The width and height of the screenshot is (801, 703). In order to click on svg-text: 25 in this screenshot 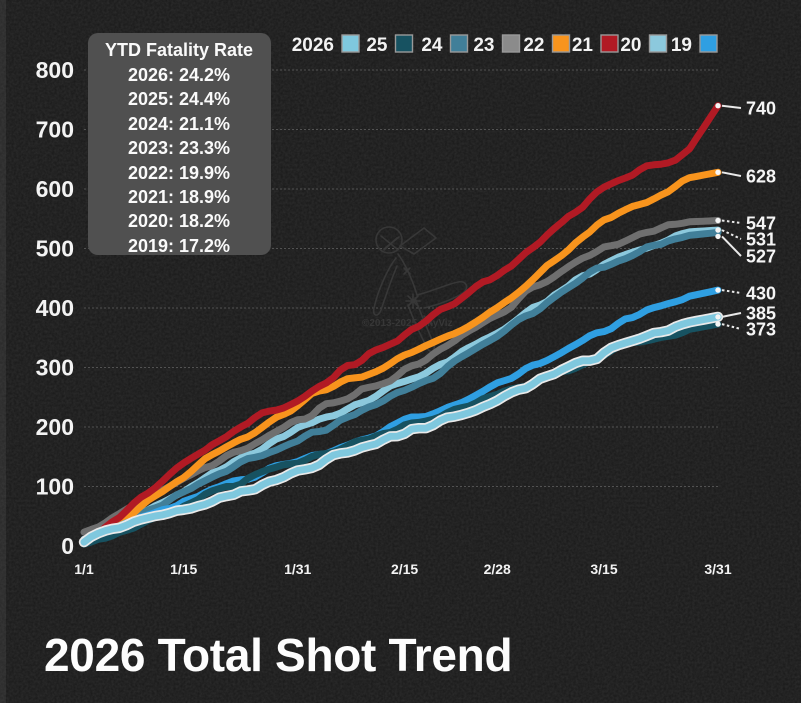, I will do `click(377, 45)`.